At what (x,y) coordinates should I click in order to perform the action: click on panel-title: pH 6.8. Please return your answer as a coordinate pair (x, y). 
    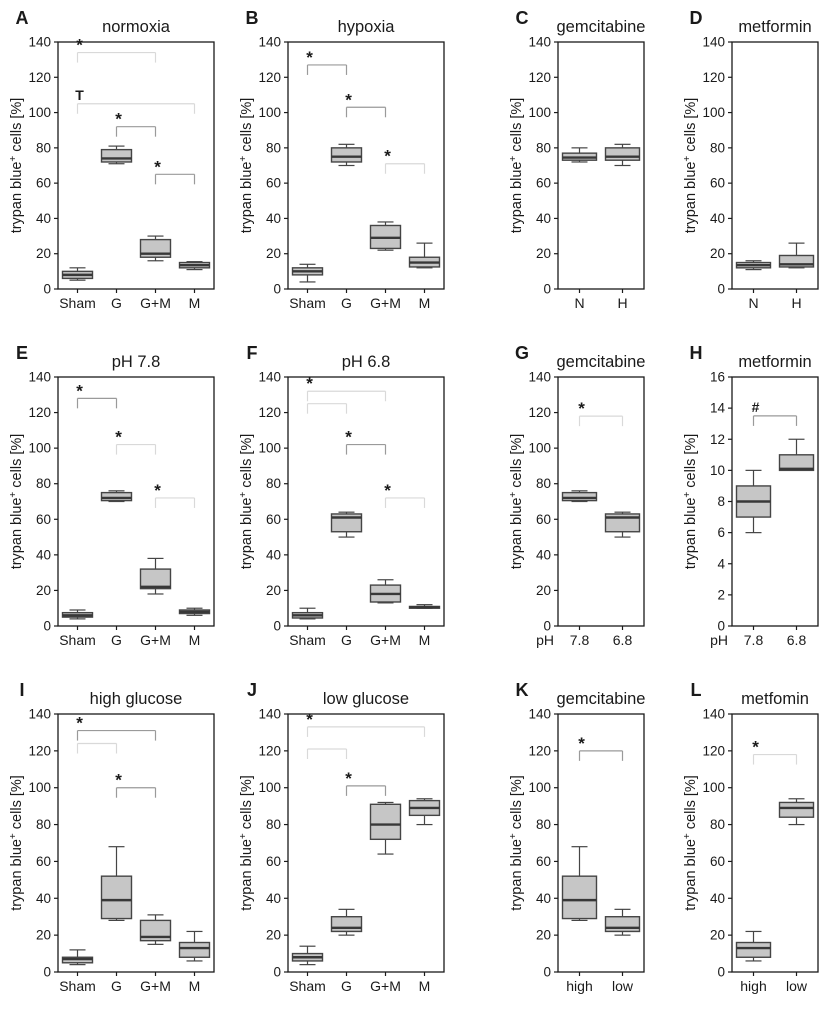
    Looking at the image, I should click on (366, 362).